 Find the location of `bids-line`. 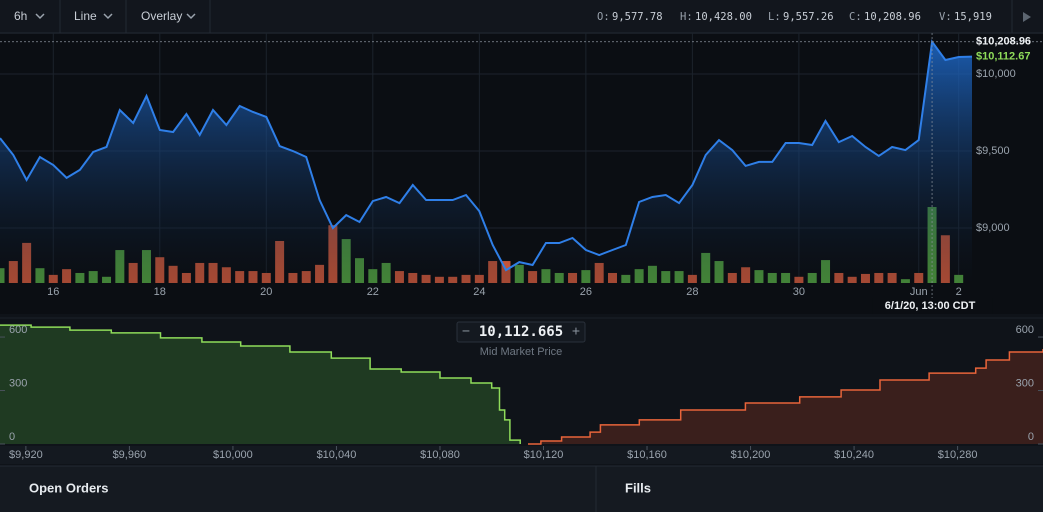

bids-line is located at coordinates (260, 384).